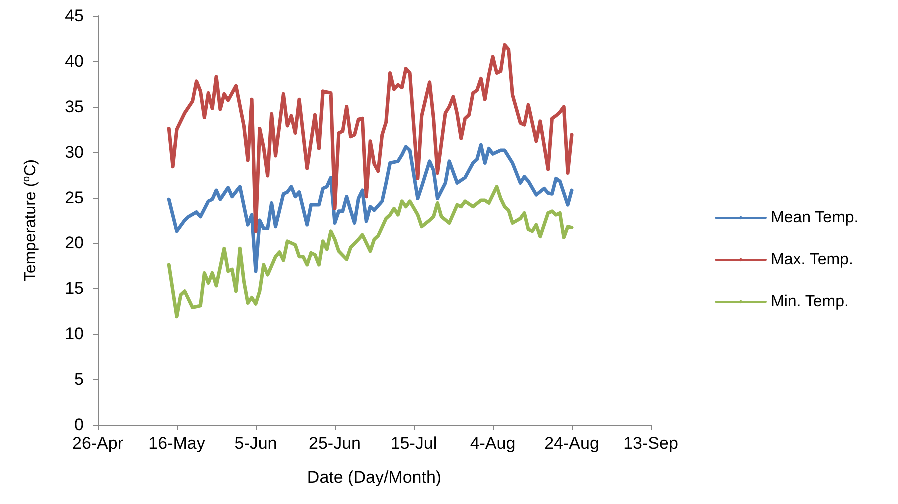 The height and width of the screenshot is (504, 898). What do you see at coordinates (74, 61) in the screenshot?
I see `y-tick-label: 40` at bounding box center [74, 61].